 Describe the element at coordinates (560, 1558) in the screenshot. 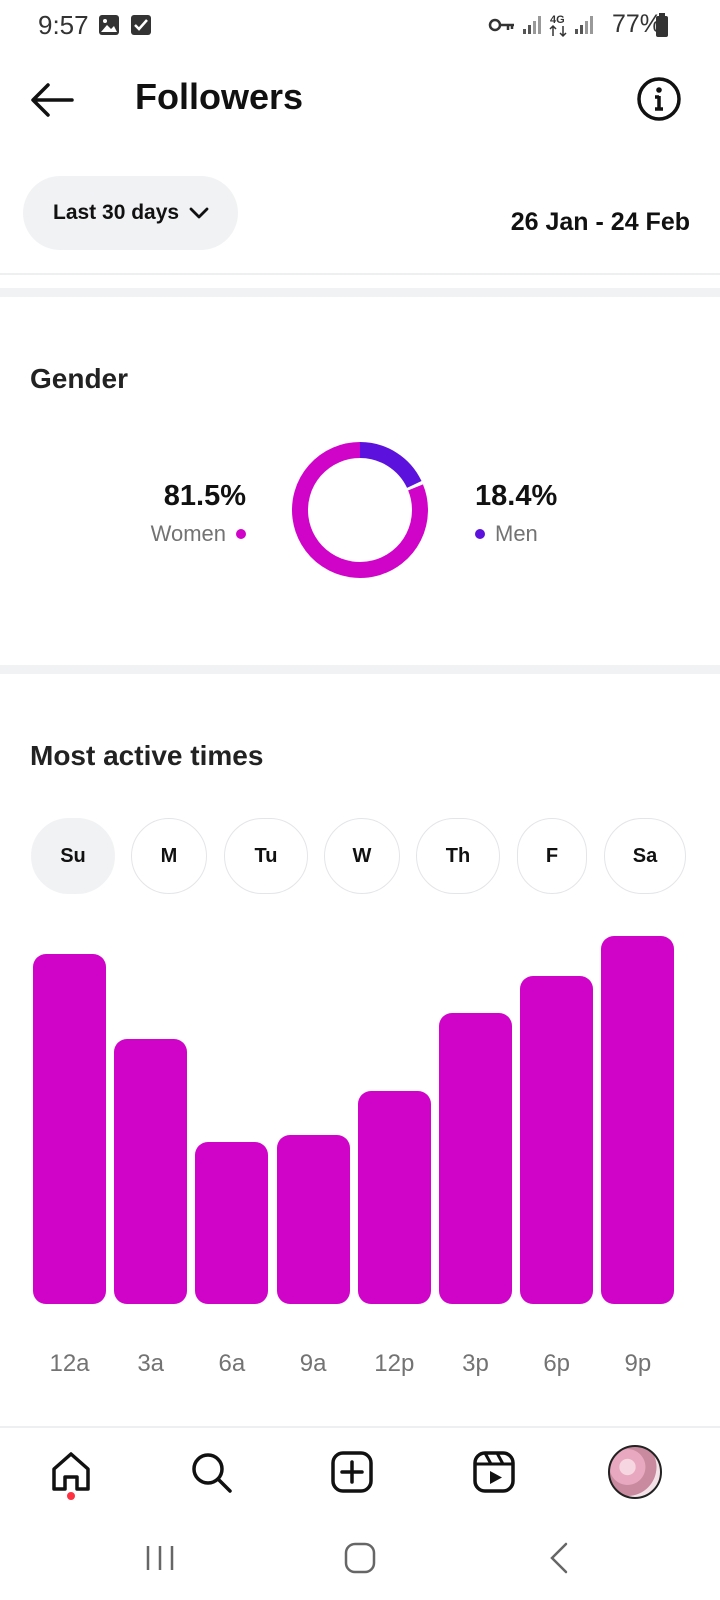

I see `back-button-icon` at that location.